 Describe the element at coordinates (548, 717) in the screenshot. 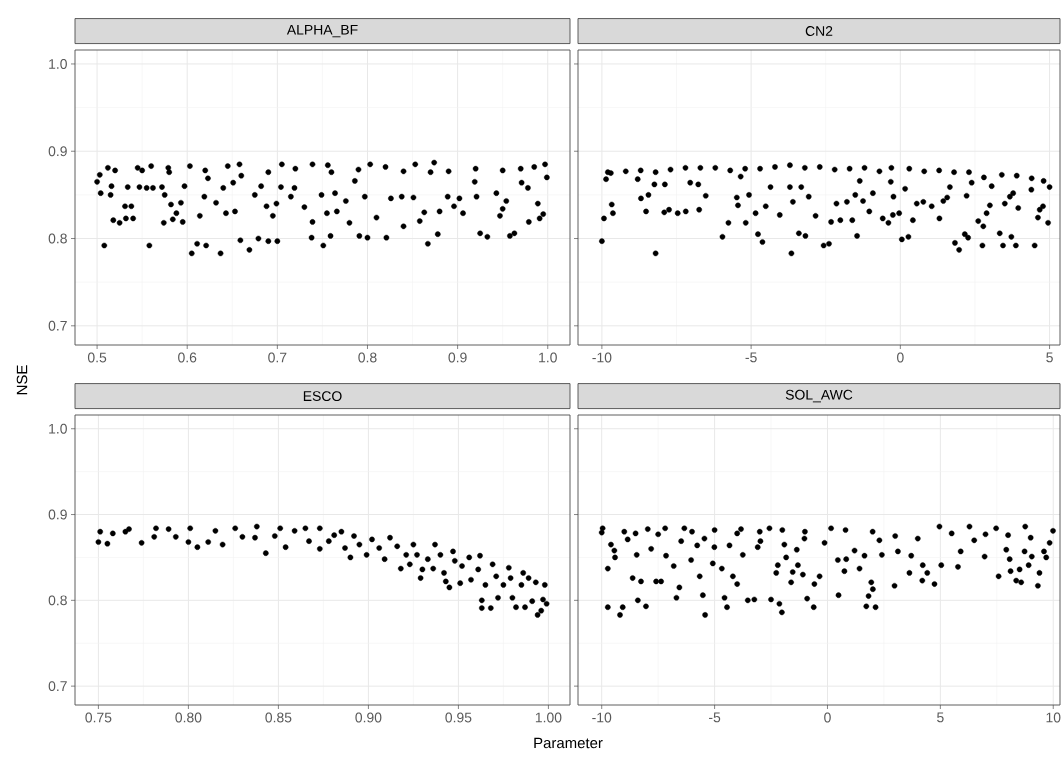

I see `x-tick-label: 1.00` at that location.